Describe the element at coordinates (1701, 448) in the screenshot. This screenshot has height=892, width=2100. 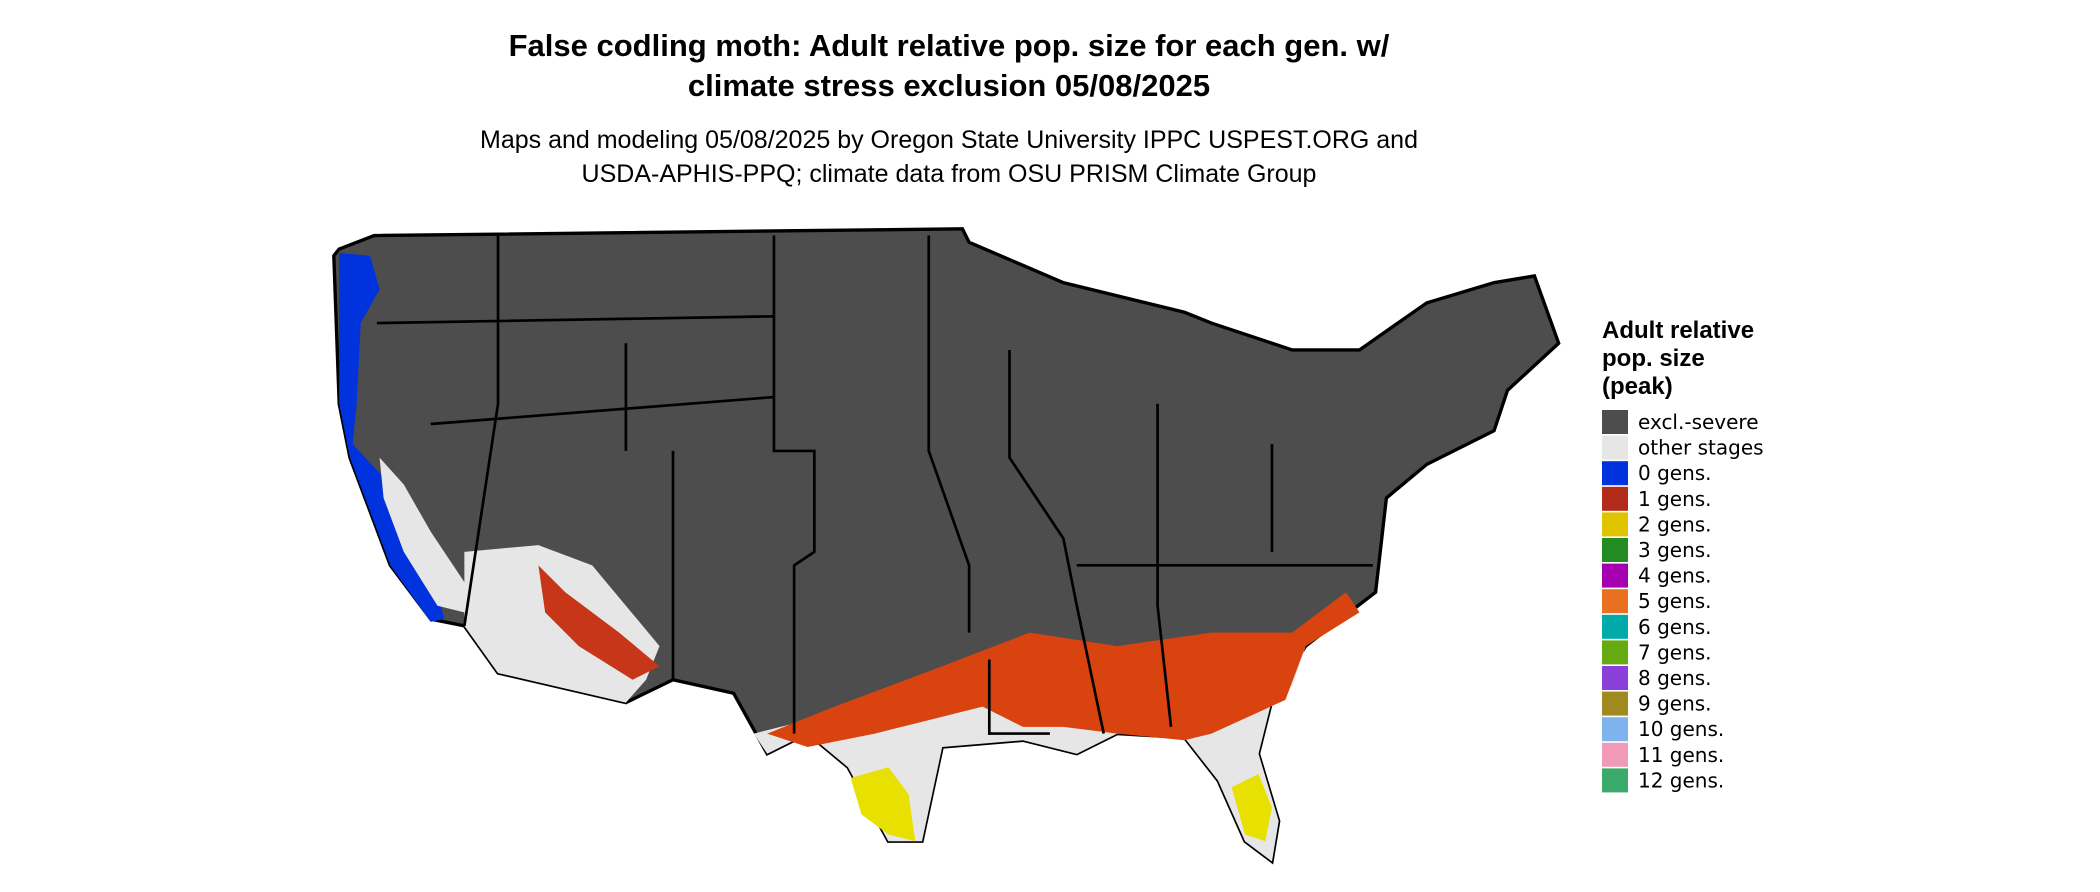
I see `legend-label: other stages` at that location.